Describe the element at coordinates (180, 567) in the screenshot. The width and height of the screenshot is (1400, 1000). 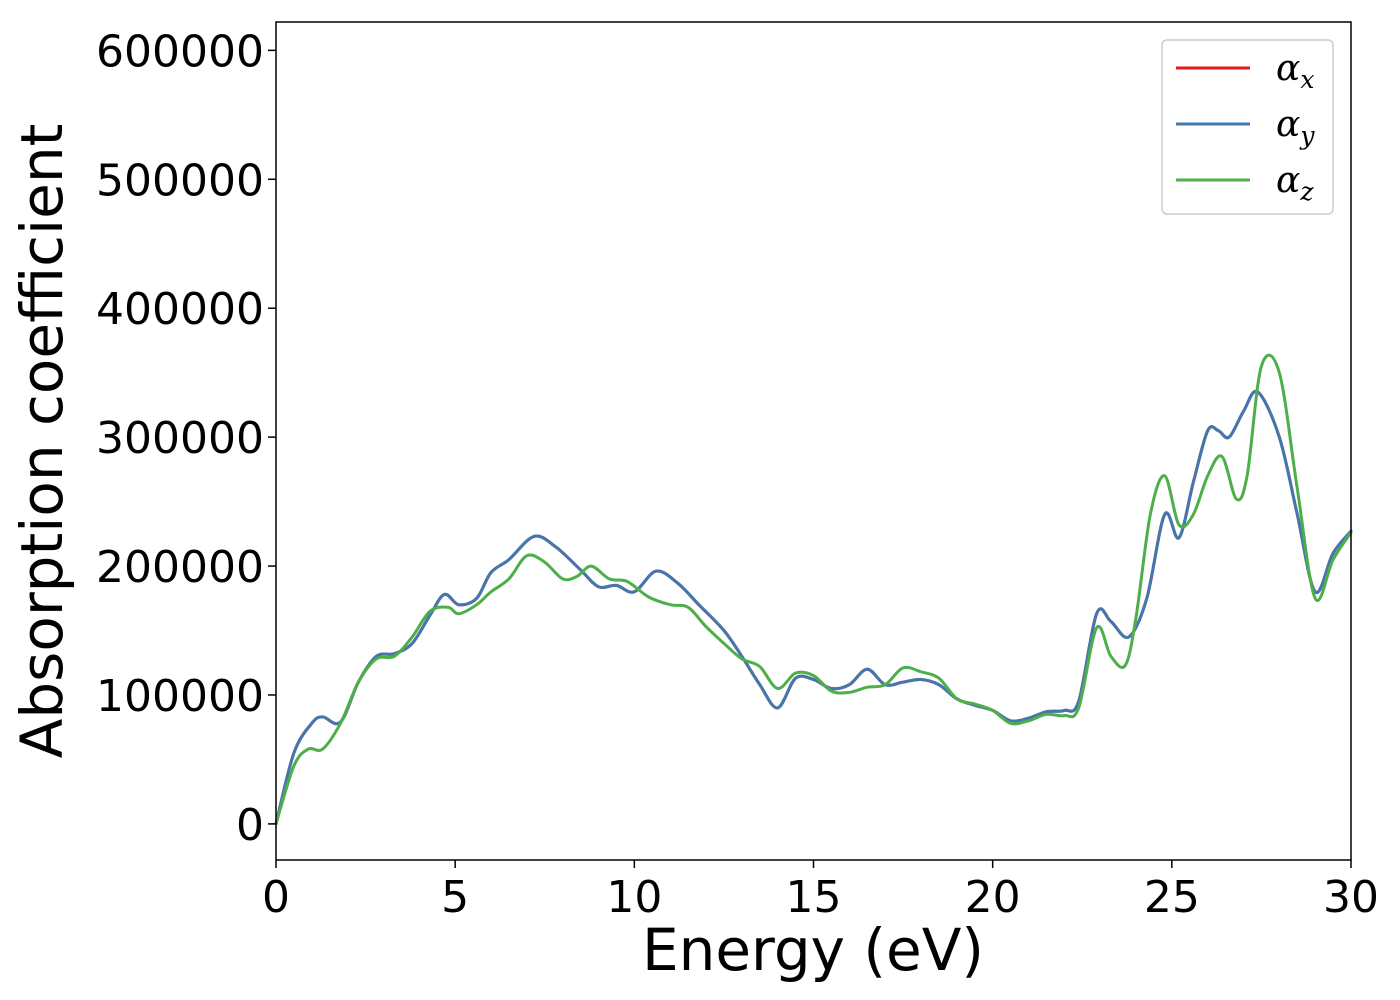
I see `y-tick-label: 200000` at that location.